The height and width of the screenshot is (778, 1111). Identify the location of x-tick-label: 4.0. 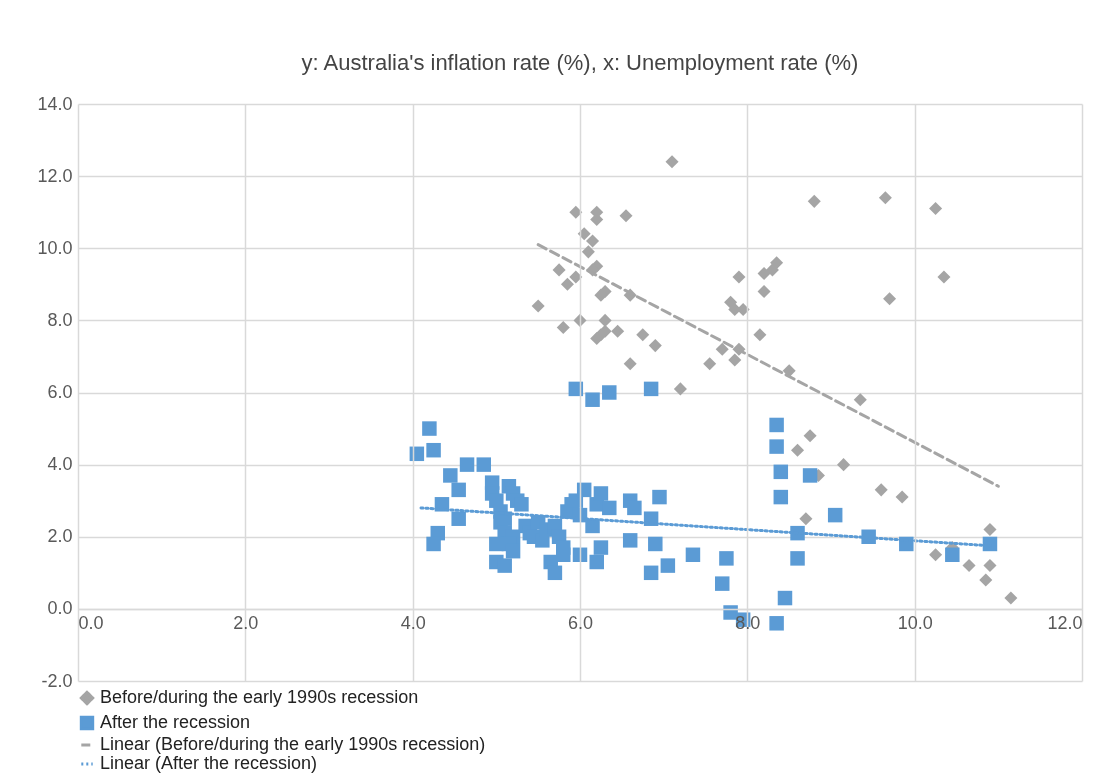
(413, 623).